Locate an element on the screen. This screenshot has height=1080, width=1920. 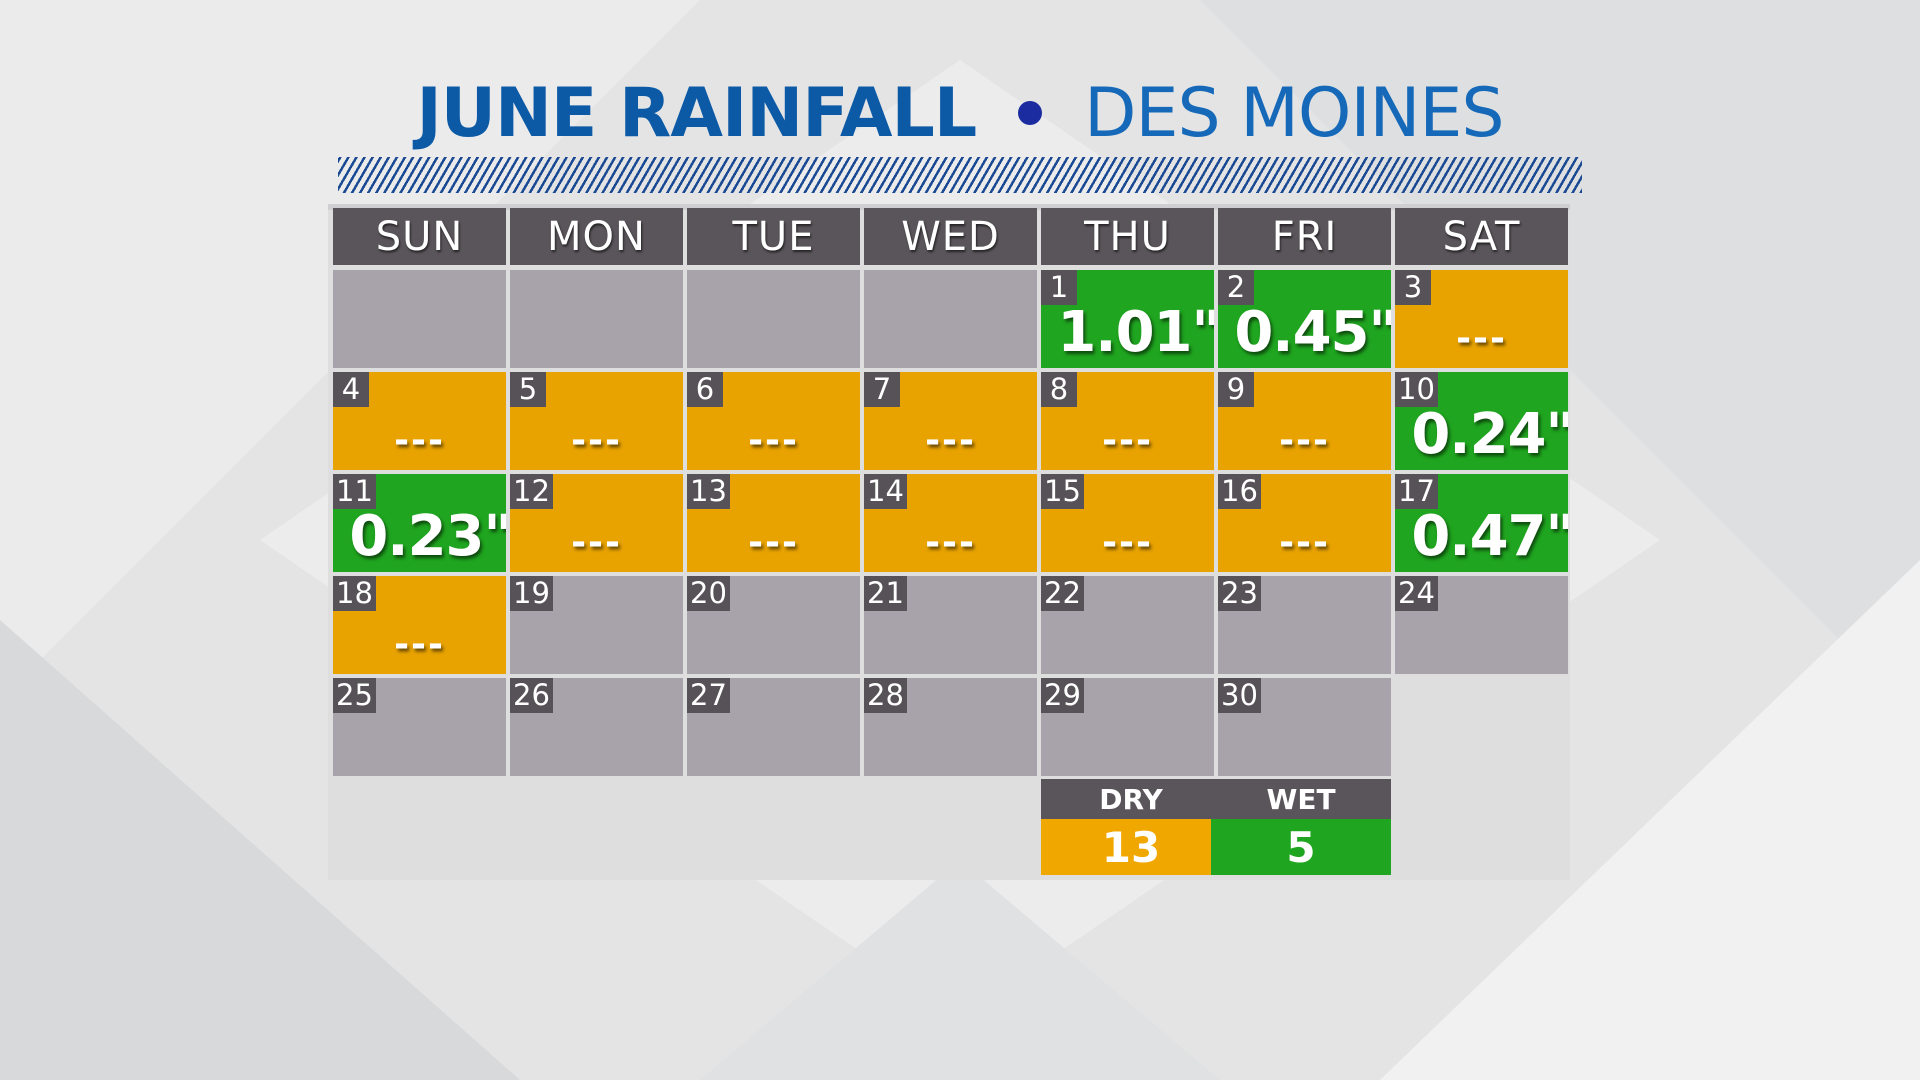
day-cell-8: 8 --- is located at coordinates (1127, 421).